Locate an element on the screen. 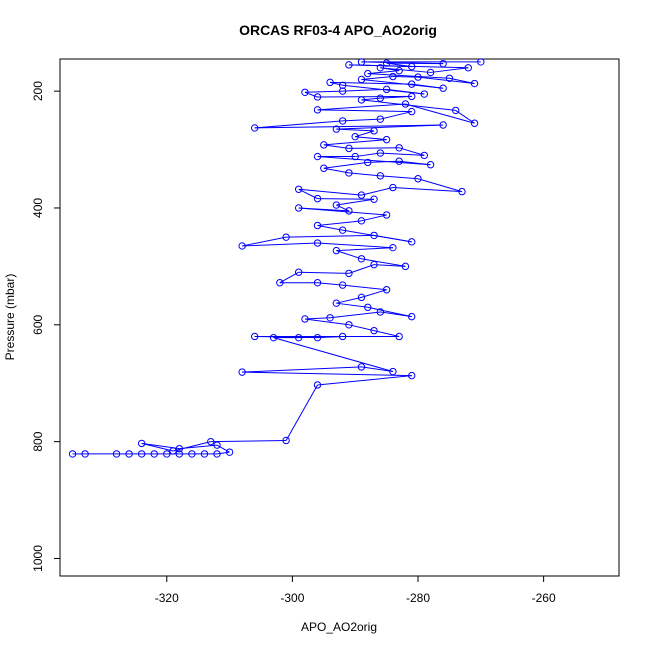 The height and width of the screenshot is (650, 650). x-tick-label: -280 is located at coordinates (418, 598).